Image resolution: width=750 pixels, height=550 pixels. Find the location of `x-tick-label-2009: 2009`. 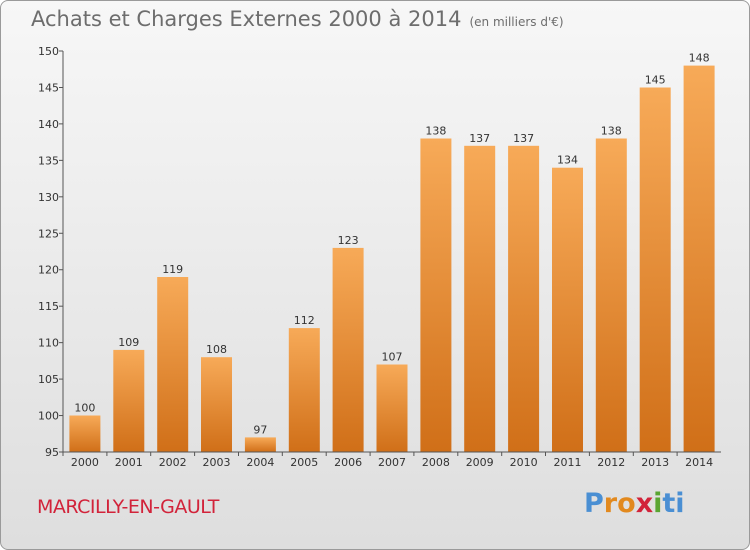

x-tick-label-2009: 2009 is located at coordinates (480, 462).